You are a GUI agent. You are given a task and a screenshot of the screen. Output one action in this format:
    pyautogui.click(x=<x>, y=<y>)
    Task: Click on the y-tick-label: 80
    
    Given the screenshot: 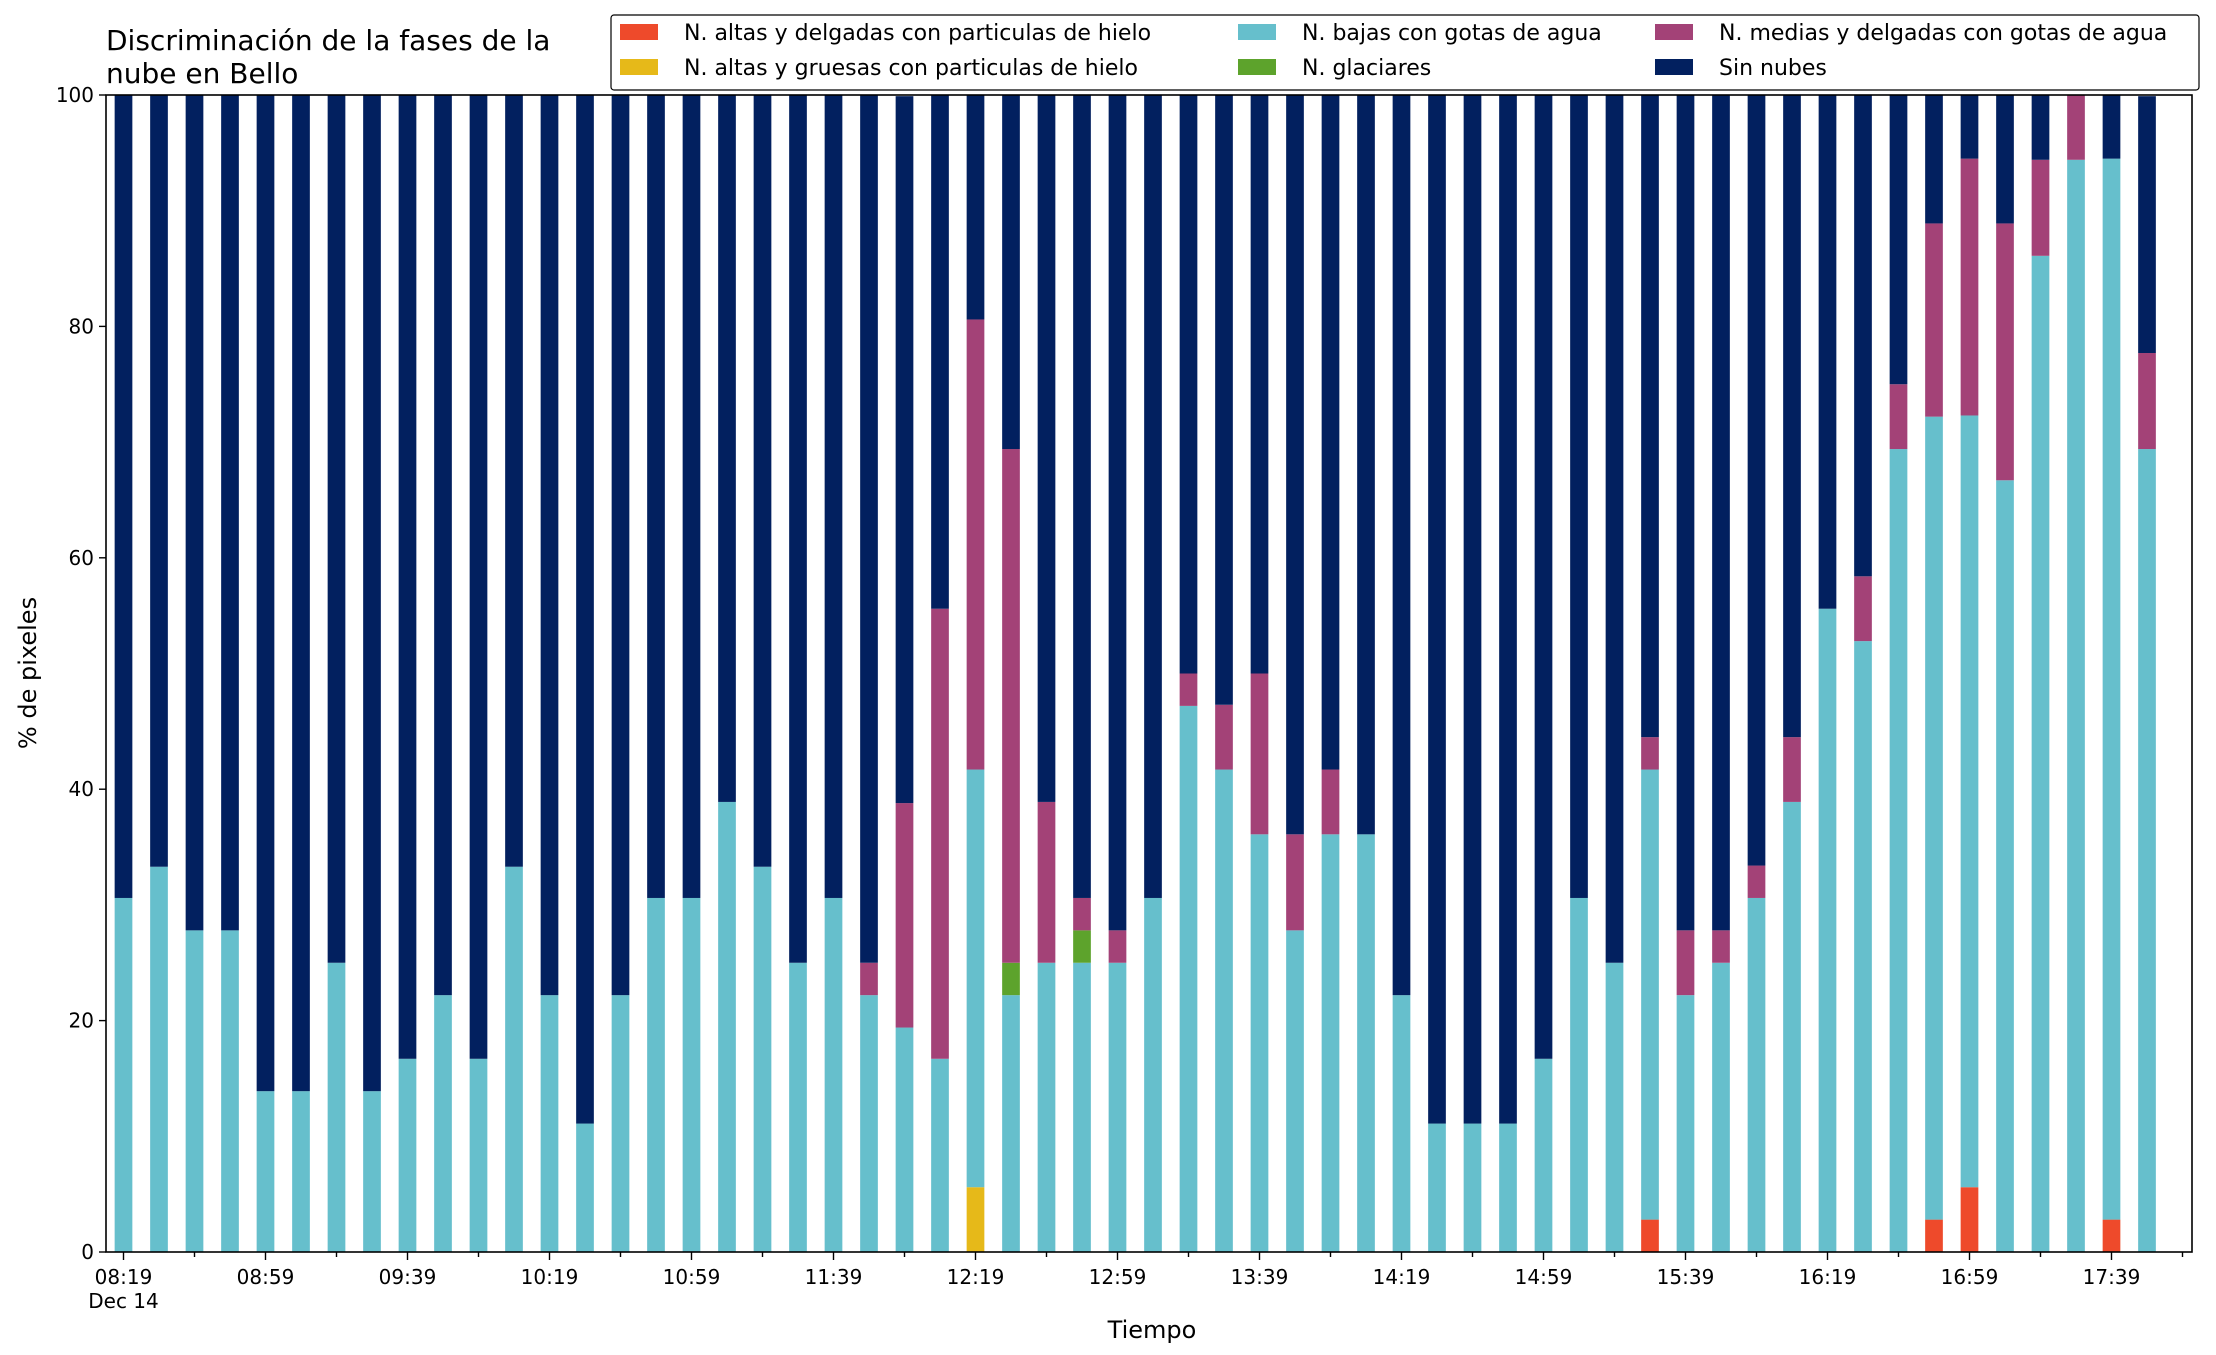 What is the action you would take?
    pyautogui.click(x=81, y=326)
    